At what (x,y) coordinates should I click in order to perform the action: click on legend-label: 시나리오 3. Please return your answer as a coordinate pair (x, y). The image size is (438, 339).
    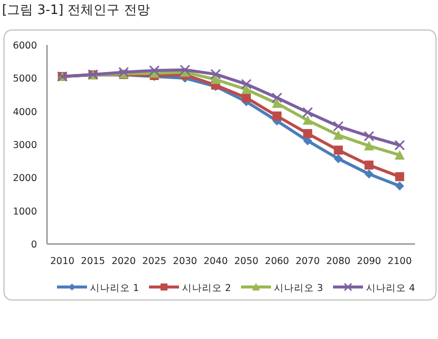
    Looking at the image, I should click on (299, 288).